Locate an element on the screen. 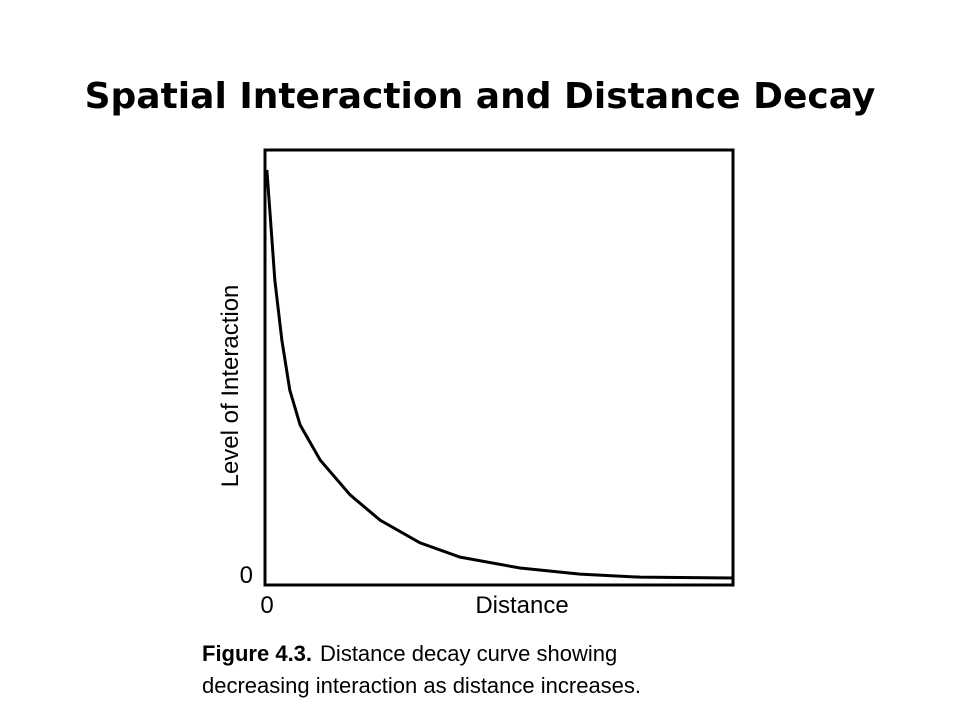 The image size is (960, 720). caption-line: Figure 4.3. Distance decay curve showing is located at coordinates (409, 653).